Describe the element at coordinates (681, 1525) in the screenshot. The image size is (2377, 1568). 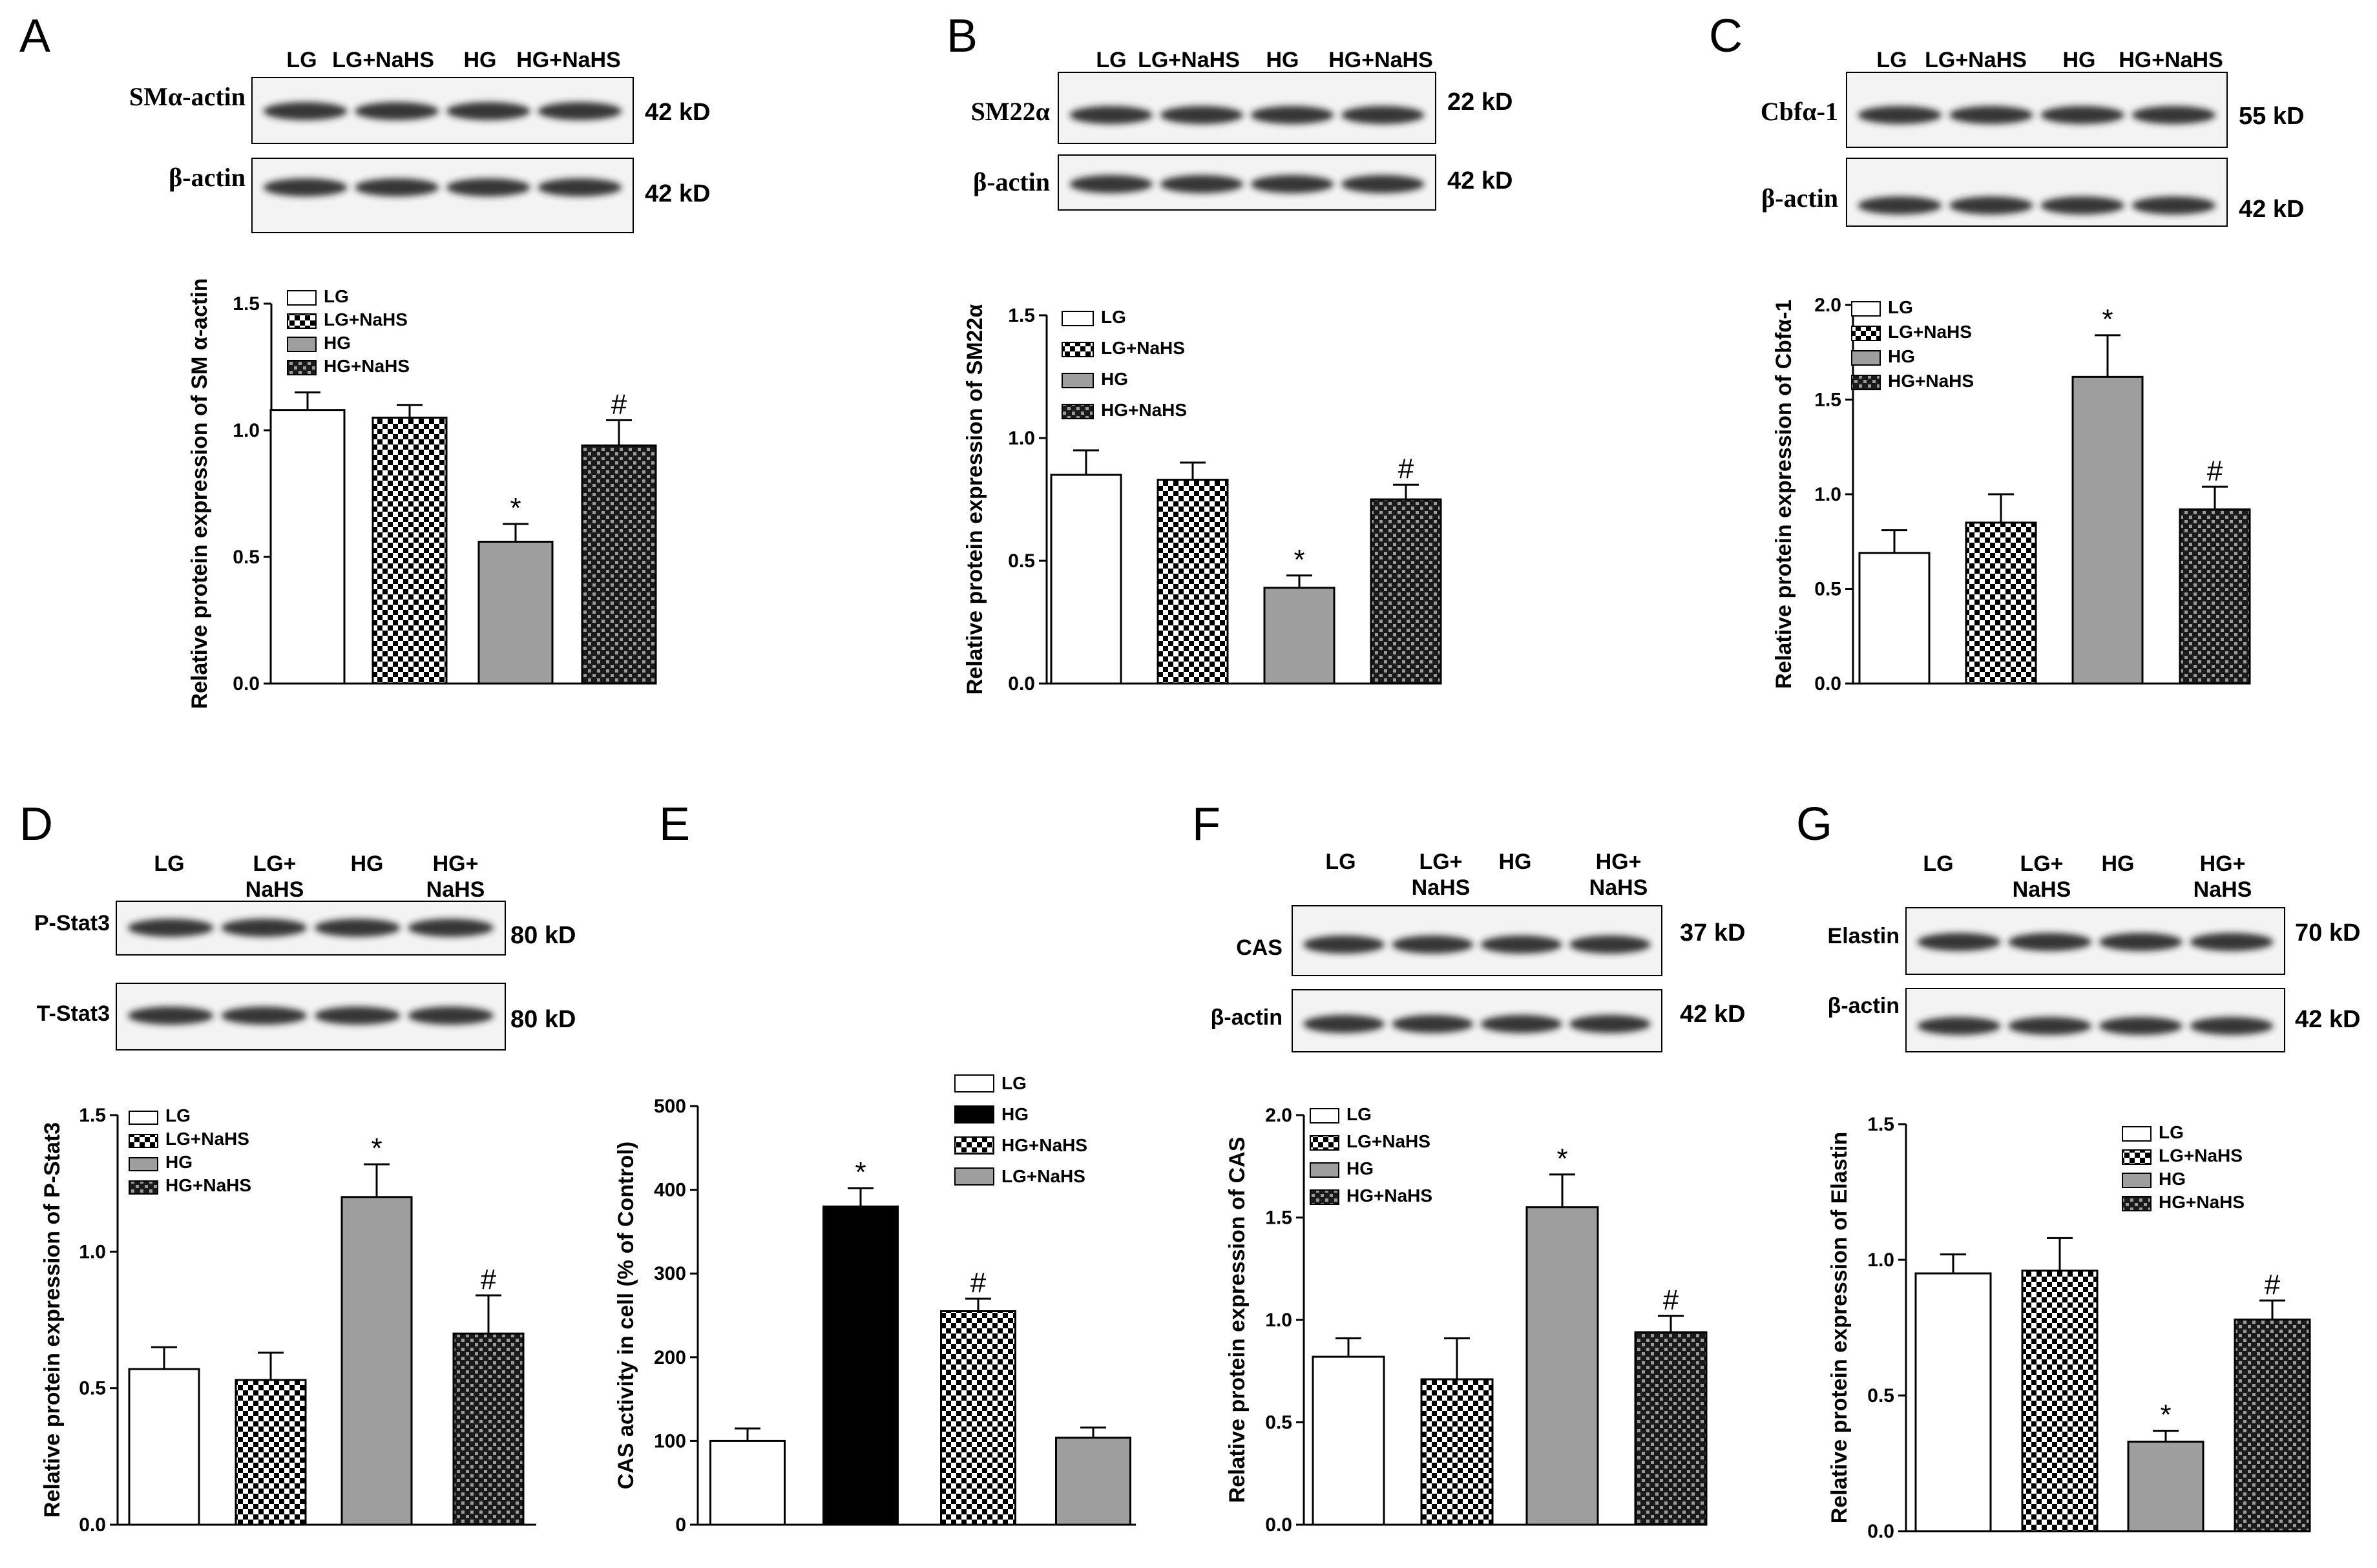
I see `y-tick-label: 0` at that location.